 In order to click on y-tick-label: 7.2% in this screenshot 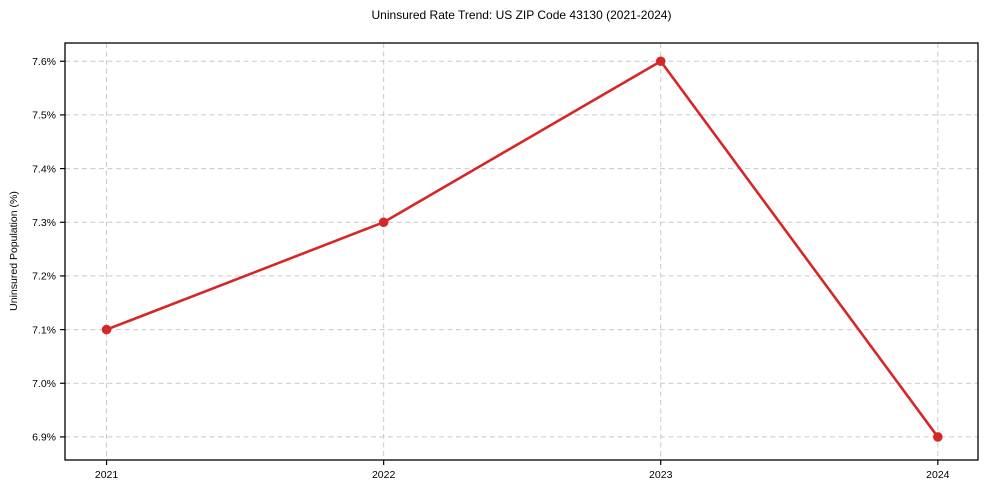, I will do `click(44, 277)`.